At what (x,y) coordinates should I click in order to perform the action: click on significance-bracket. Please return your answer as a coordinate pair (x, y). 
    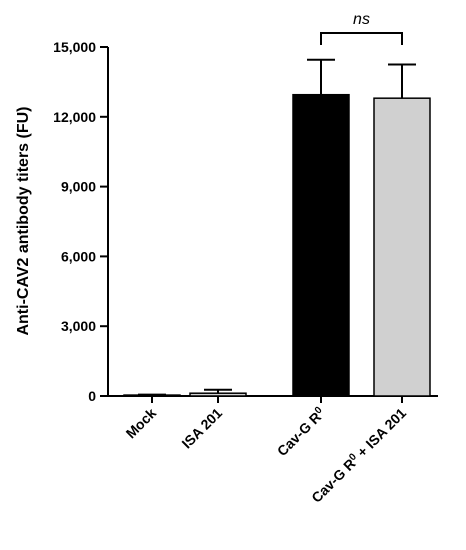
    Looking at the image, I should click on (361, 38).